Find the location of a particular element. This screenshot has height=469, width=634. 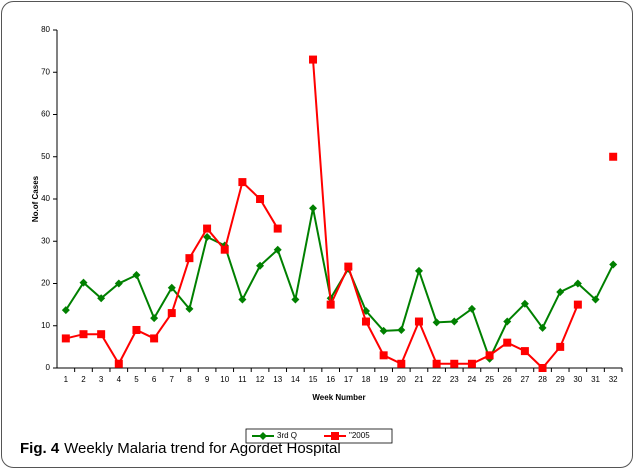

x-tick-label: 28 is located at coordinates (542, 379).